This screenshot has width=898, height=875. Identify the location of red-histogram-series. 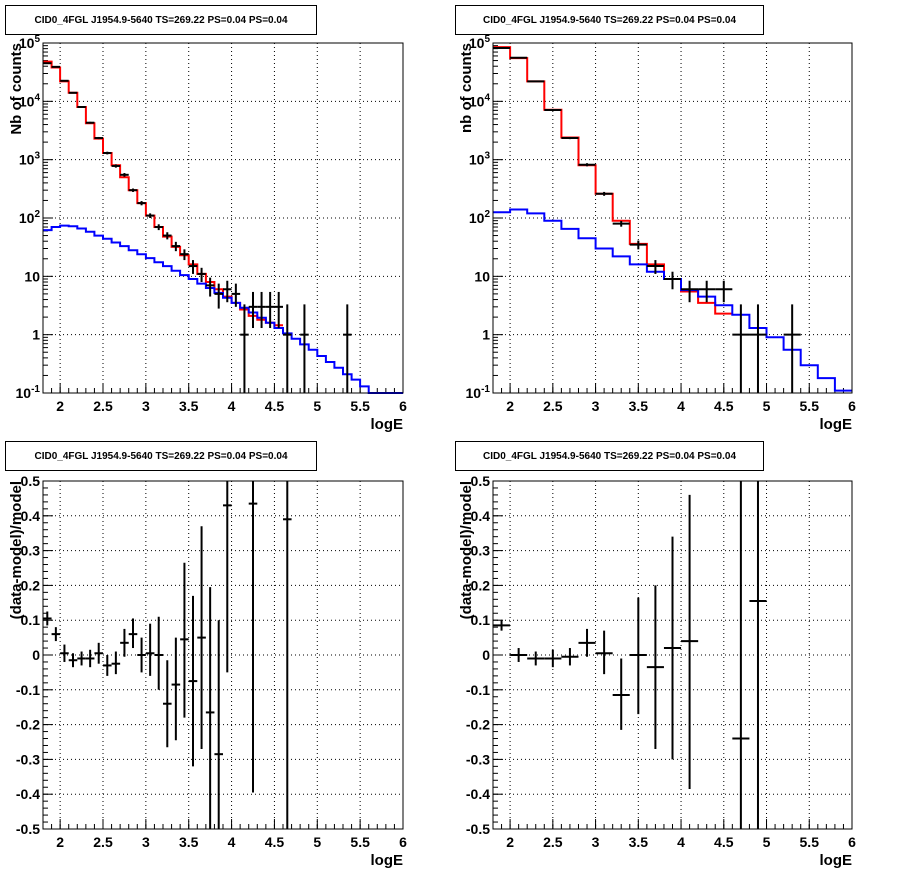
(613, 180).